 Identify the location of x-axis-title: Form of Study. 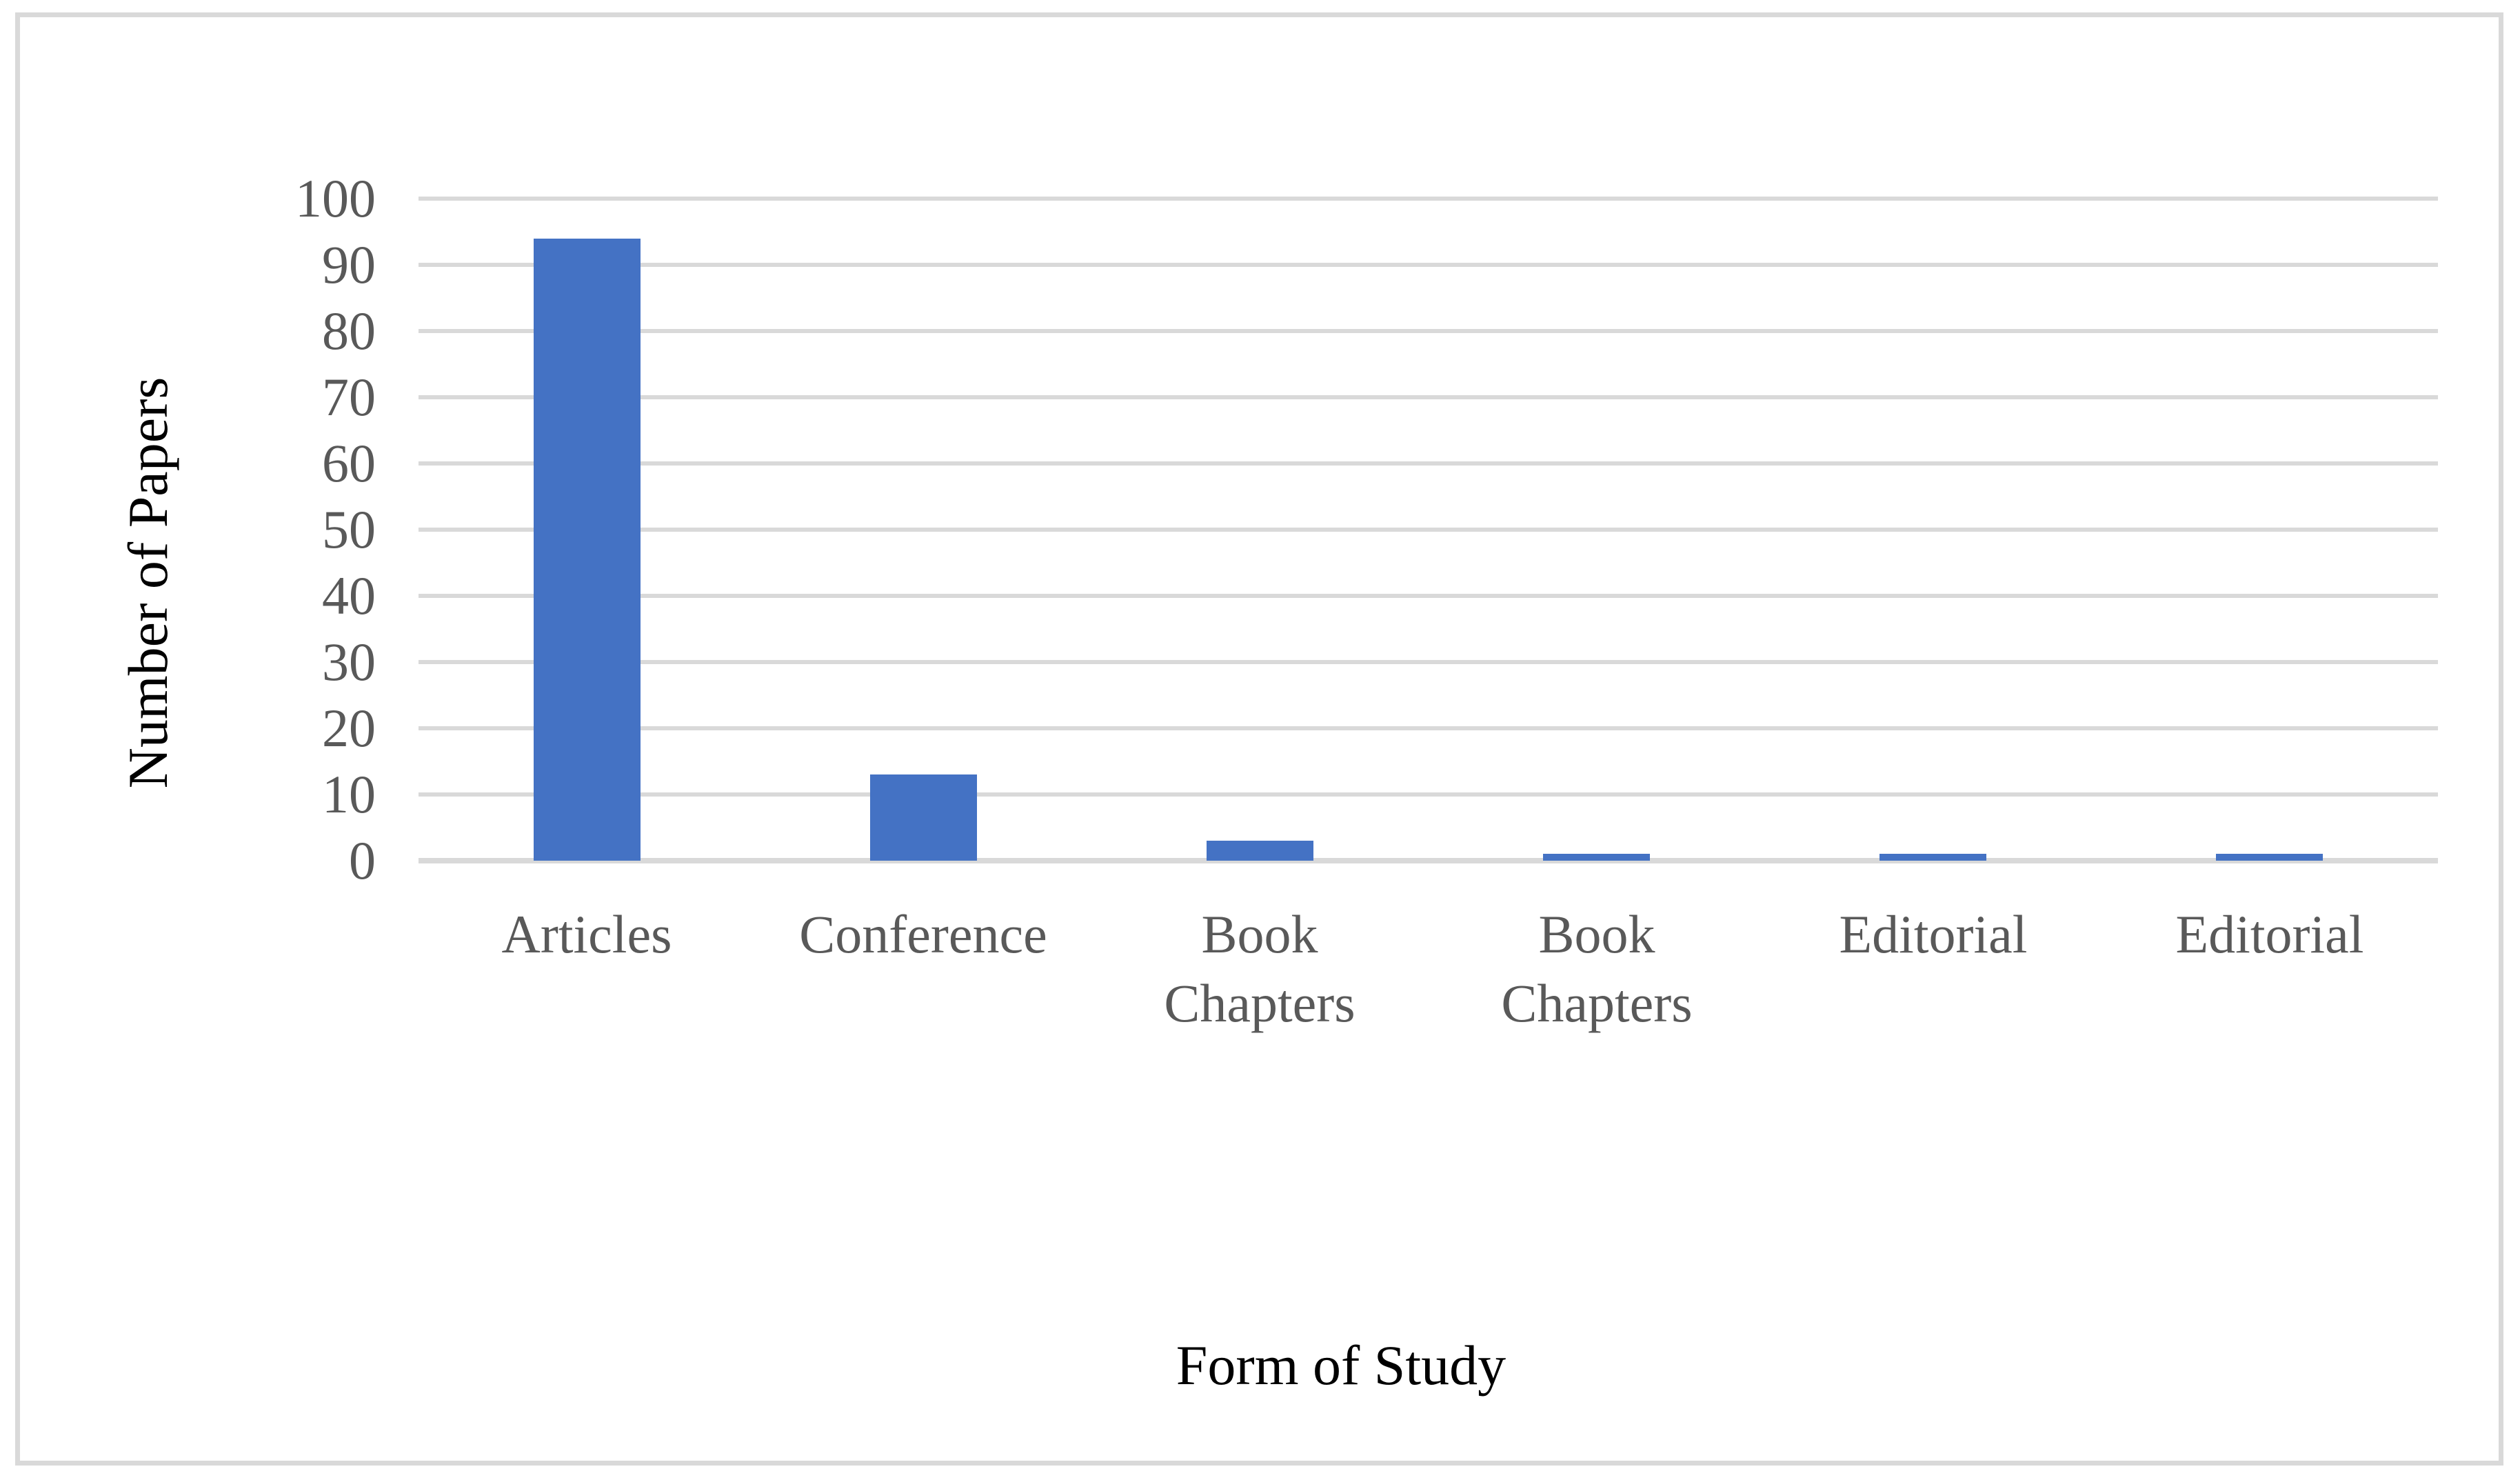
(1341, 1365).